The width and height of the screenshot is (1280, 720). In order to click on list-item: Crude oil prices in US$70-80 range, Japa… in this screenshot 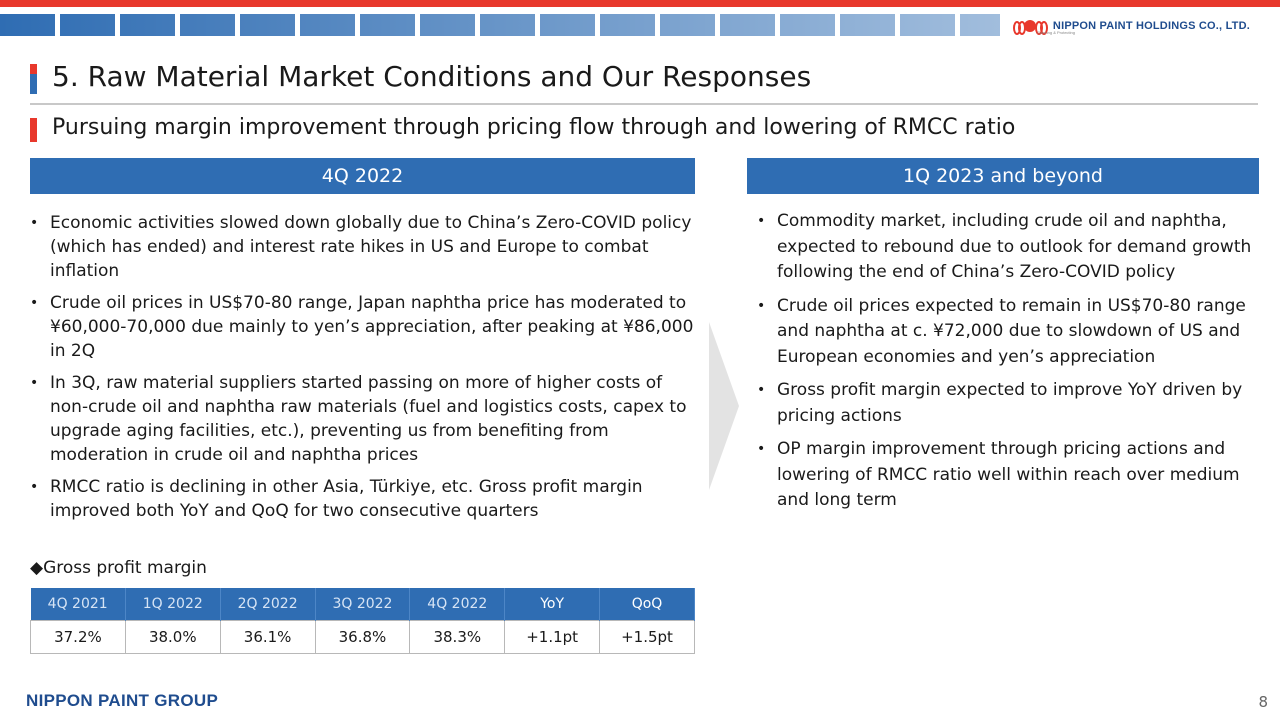, I will do `click(362, 327)`.